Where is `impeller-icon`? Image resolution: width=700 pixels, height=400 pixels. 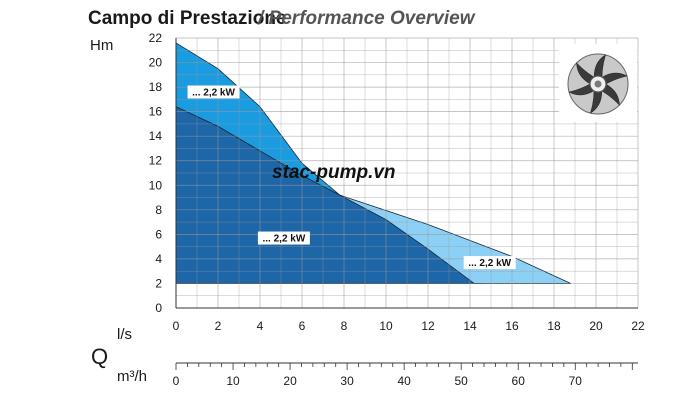
impeller-icon is located at coordinates (598, 83).